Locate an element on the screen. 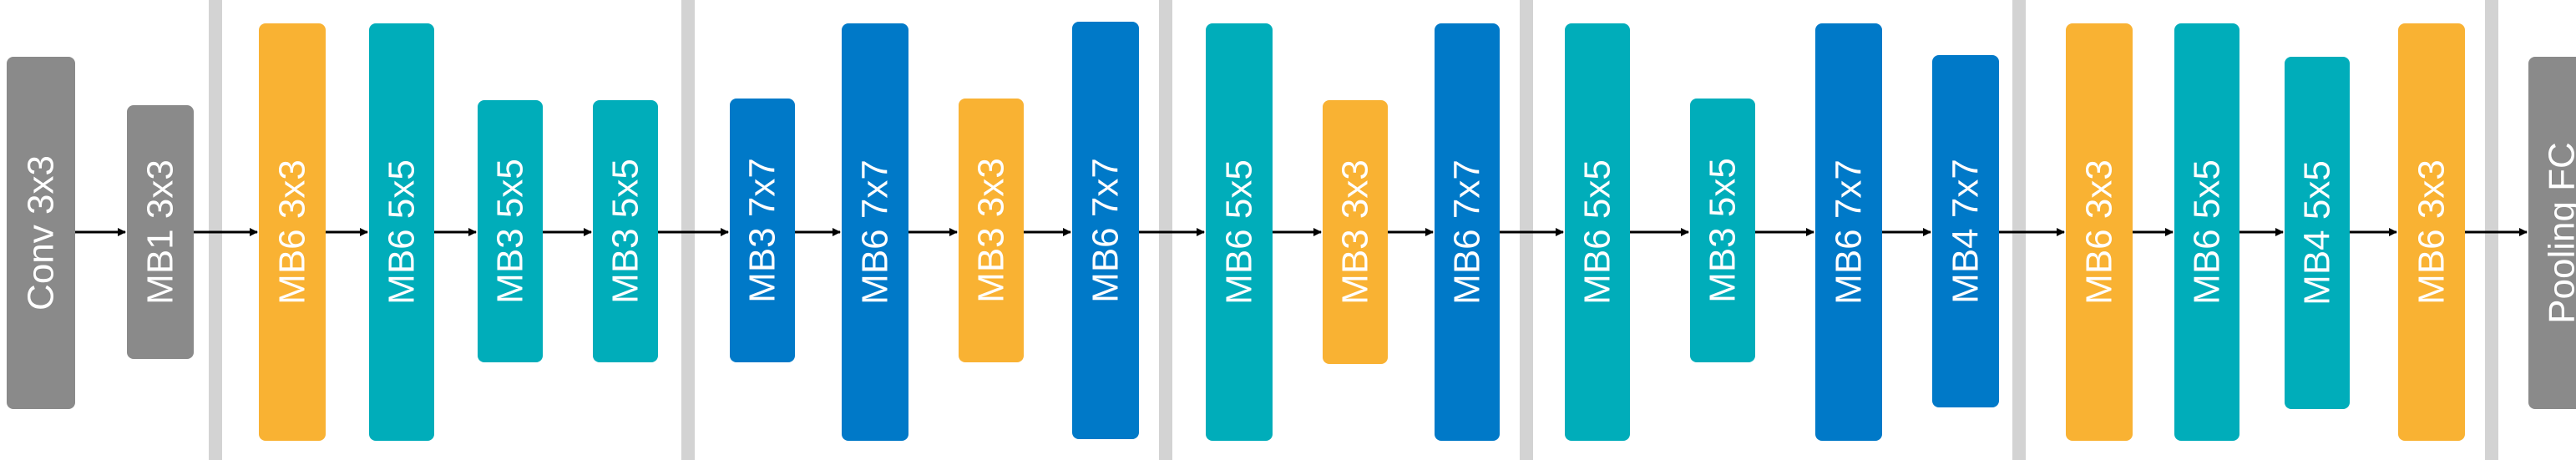 Image resolution: width=2576 pixels, height=460 pixels. layer-block-label: MB4 5x5 is located at coordinates (2317, 233).